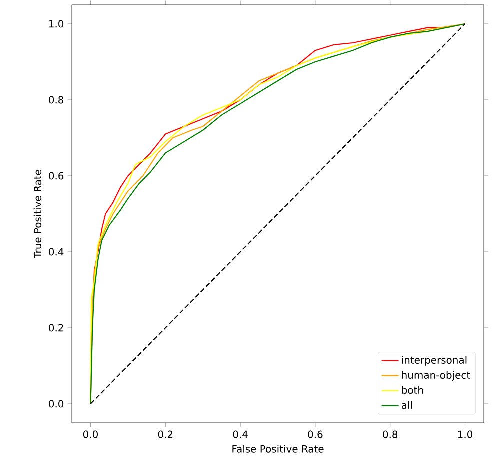 The width and height of the screenshot is (493, 470). Describe the element at coordinates (38, 214) in the screenshot. I see `y-axis-title: True Positive Rate` at that location.